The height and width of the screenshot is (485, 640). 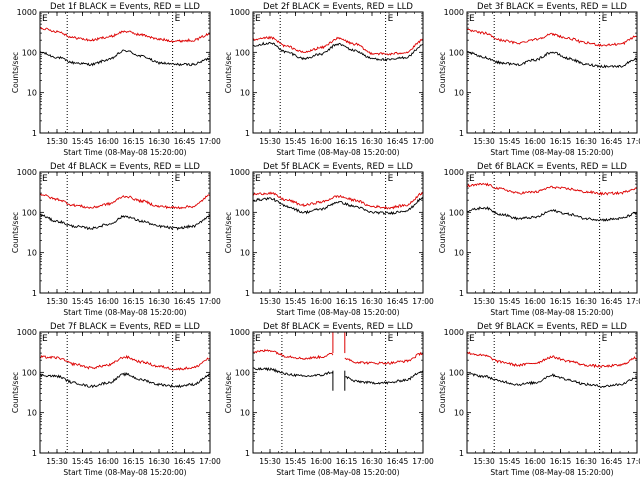 I want to click on panel-title: Det 1f BLACK = Events, RED = LLD, so click(x=125, y=7).